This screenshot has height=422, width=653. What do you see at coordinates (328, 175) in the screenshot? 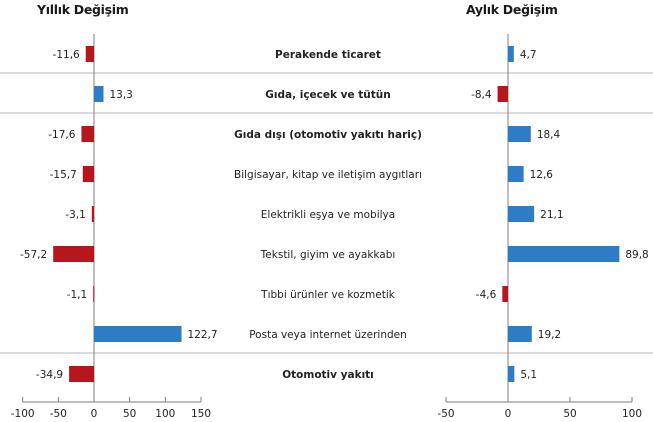
I see `category-label: Bilgisayar, kitap ve iletişim aygıtları` at bounding box center [328, 175].